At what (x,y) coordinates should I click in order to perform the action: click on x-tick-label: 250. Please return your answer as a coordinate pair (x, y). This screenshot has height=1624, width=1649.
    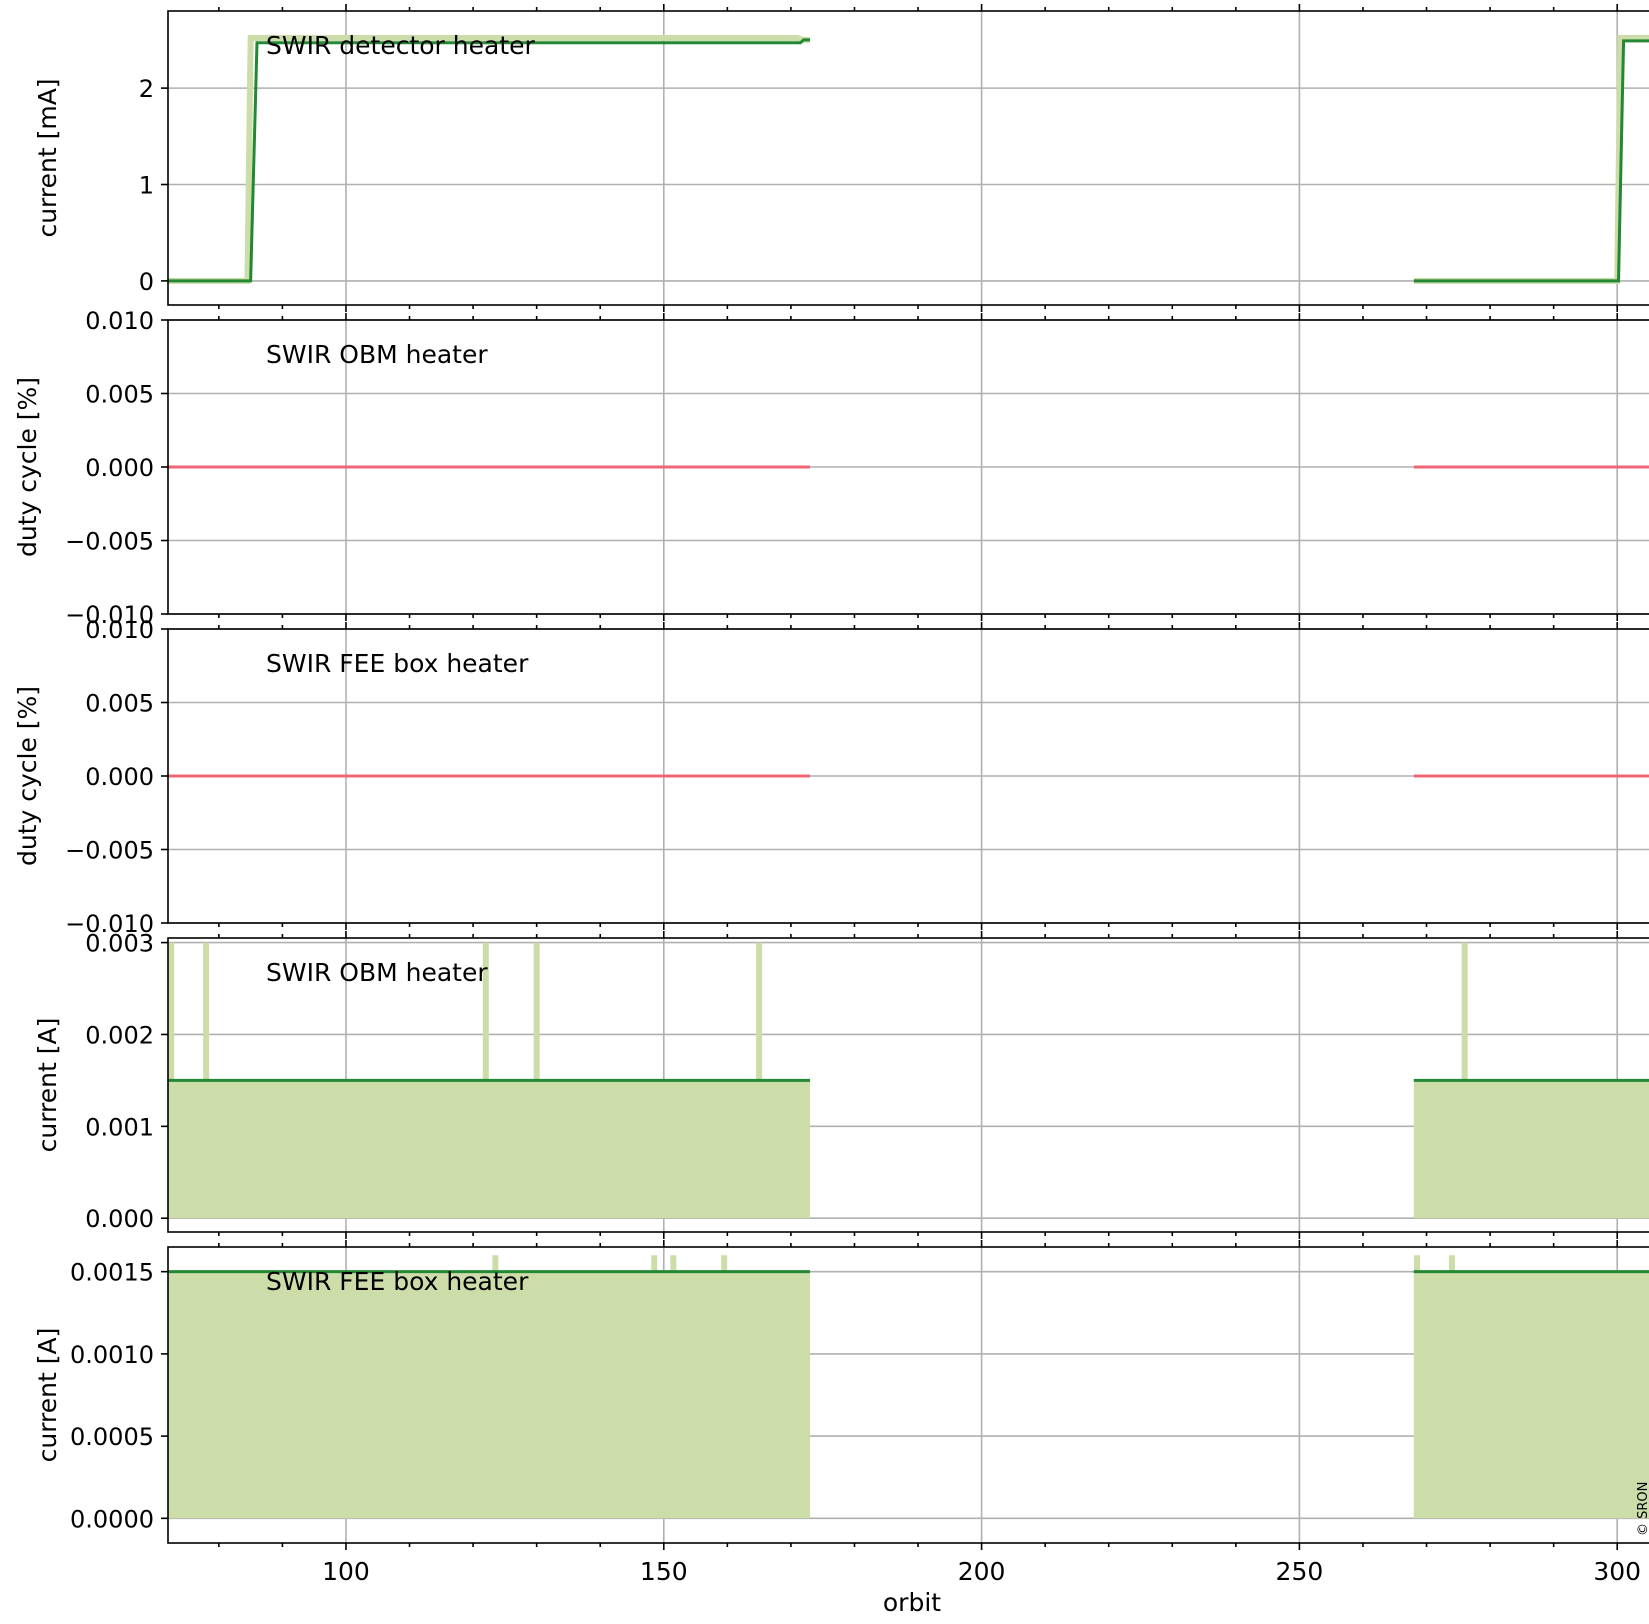
    Looking at the image, I should click on (1300, 1571).